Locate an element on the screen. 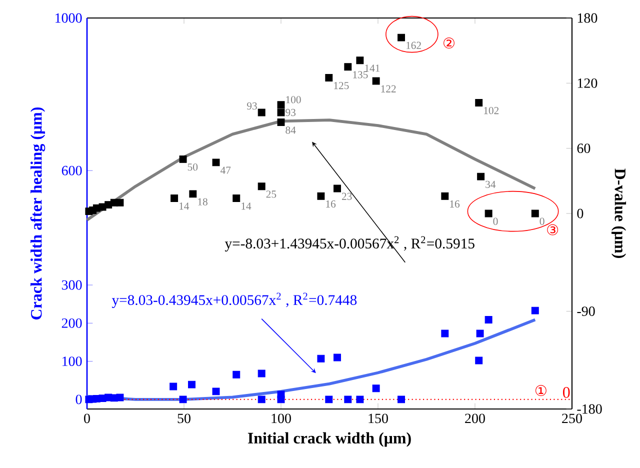  y2-axis-title: D-value (μm) is located at coordinates (619, 213).